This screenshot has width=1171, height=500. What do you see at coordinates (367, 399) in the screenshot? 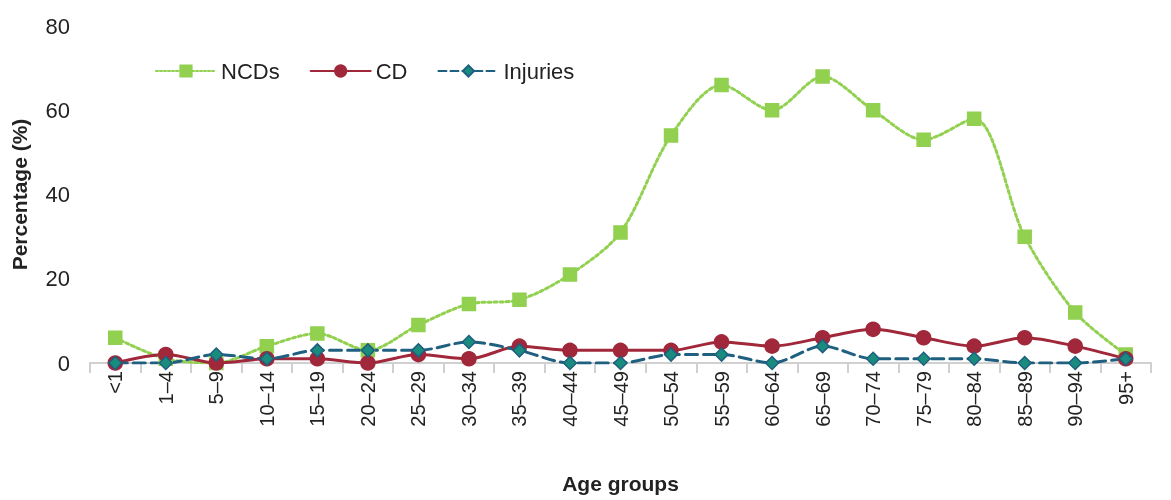
I see `x-tick-label: 20–24` at bounding box center [367, 399].